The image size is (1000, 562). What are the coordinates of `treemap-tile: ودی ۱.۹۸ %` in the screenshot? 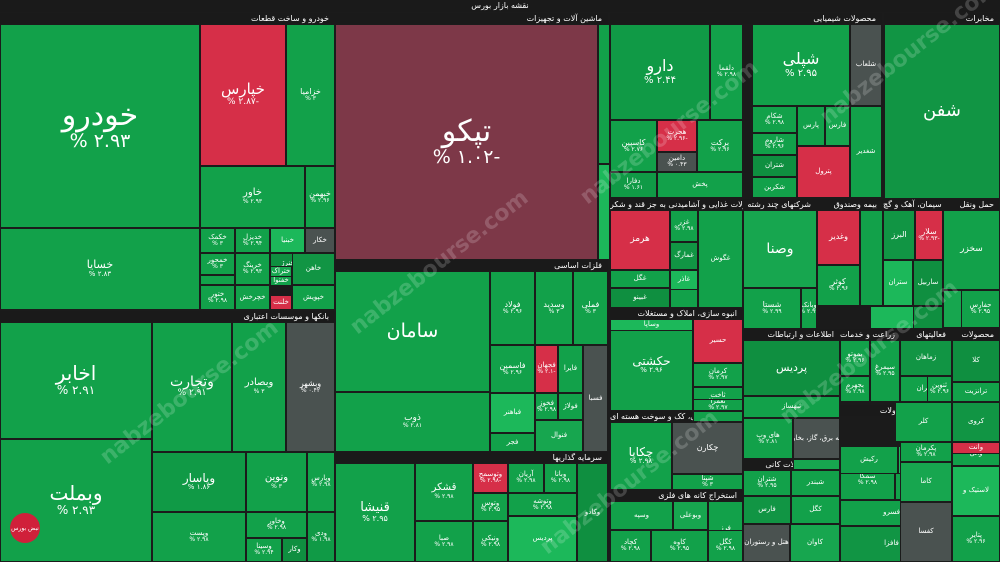 It's located at (321, 537).